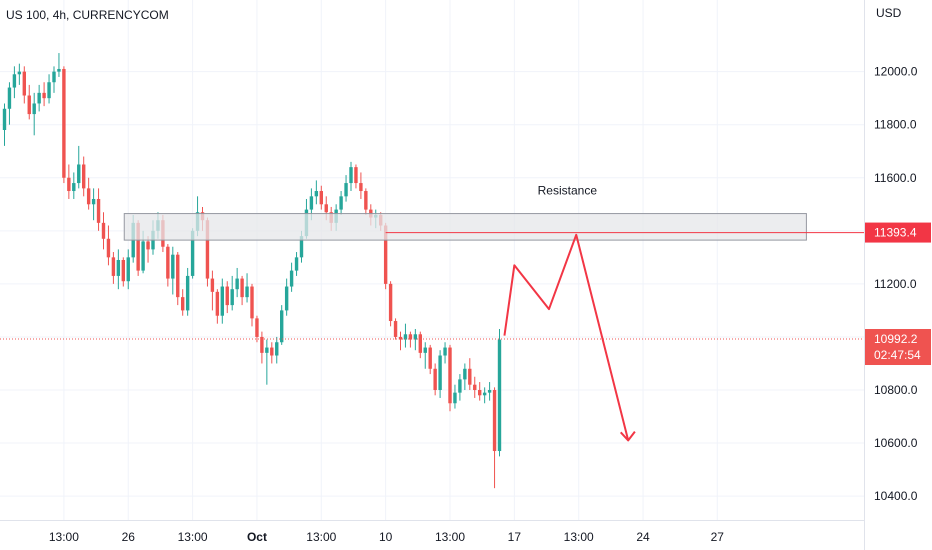 The height and width of the screenshot is (550, 932). I want to click on x-tick-label: 26, so click(129, 537).